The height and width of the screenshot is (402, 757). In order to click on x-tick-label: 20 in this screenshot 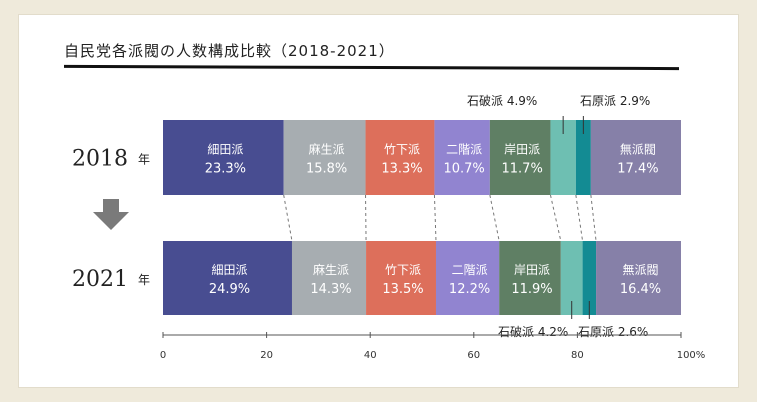, I will do `click(266, 355)`.